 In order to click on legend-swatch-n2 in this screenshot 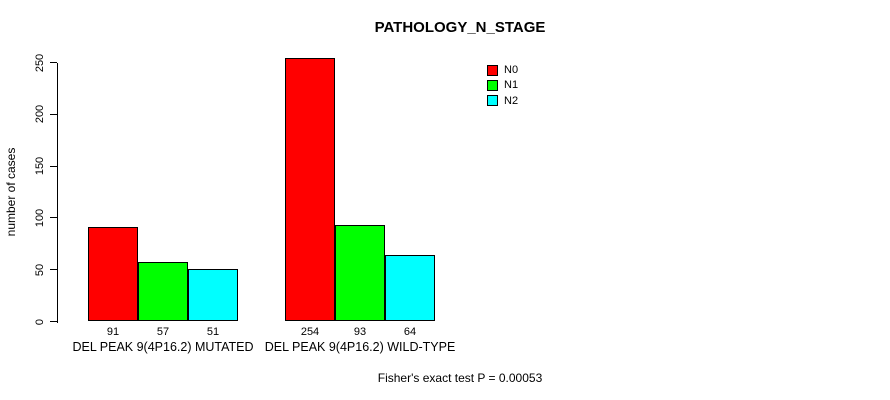, I will do `click(492, 101)`.